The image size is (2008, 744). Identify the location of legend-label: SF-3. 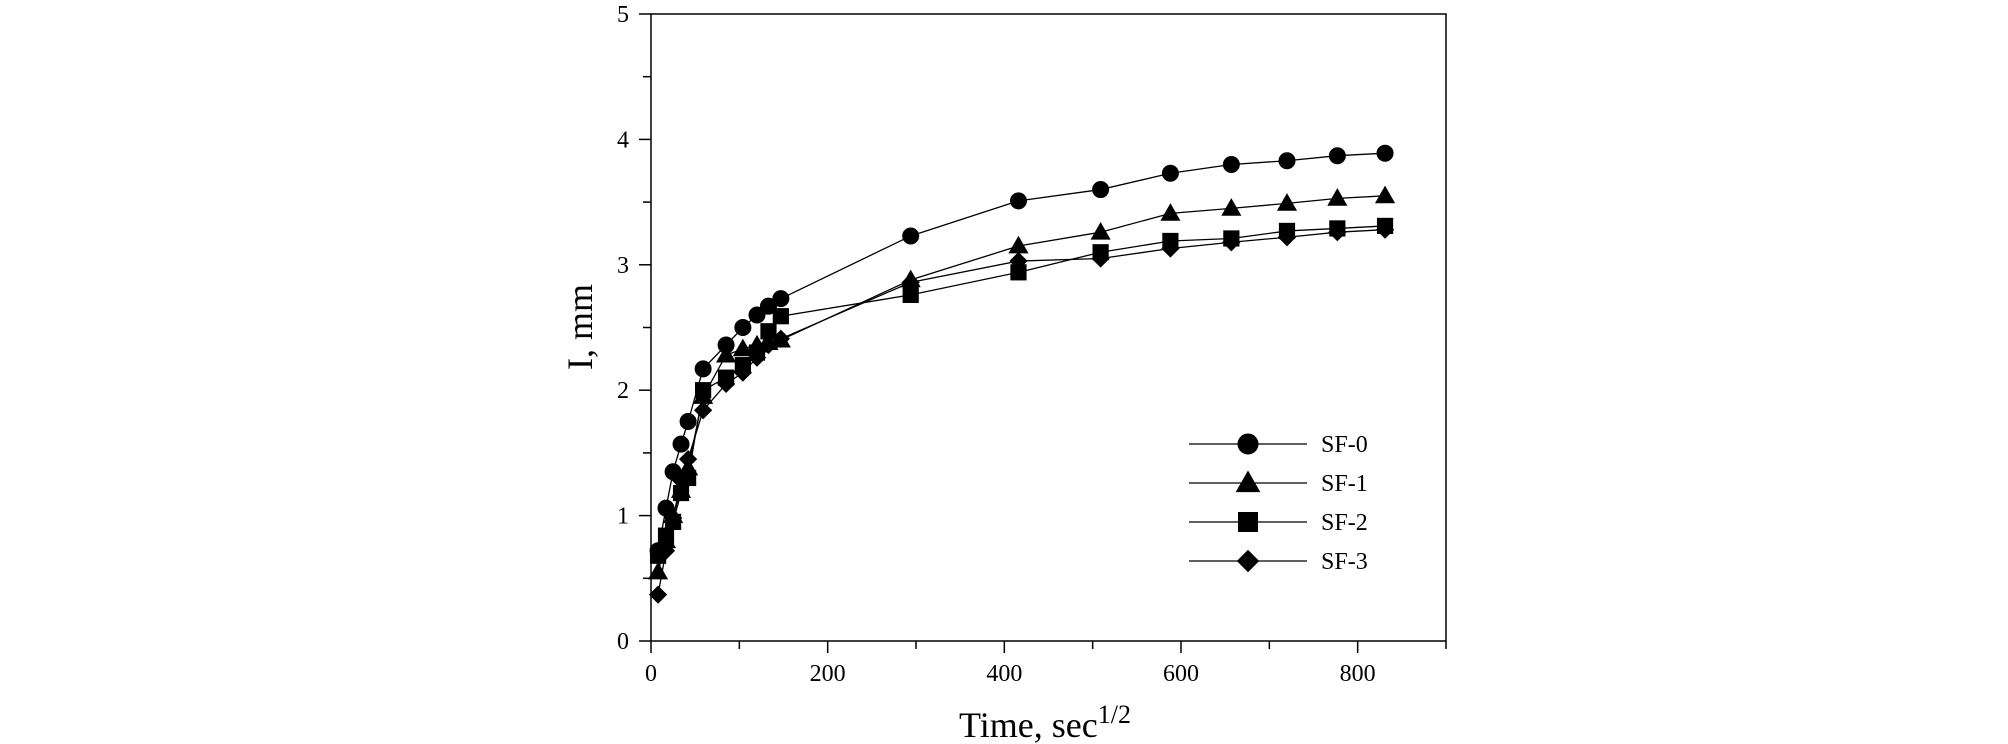
(1344, 562).